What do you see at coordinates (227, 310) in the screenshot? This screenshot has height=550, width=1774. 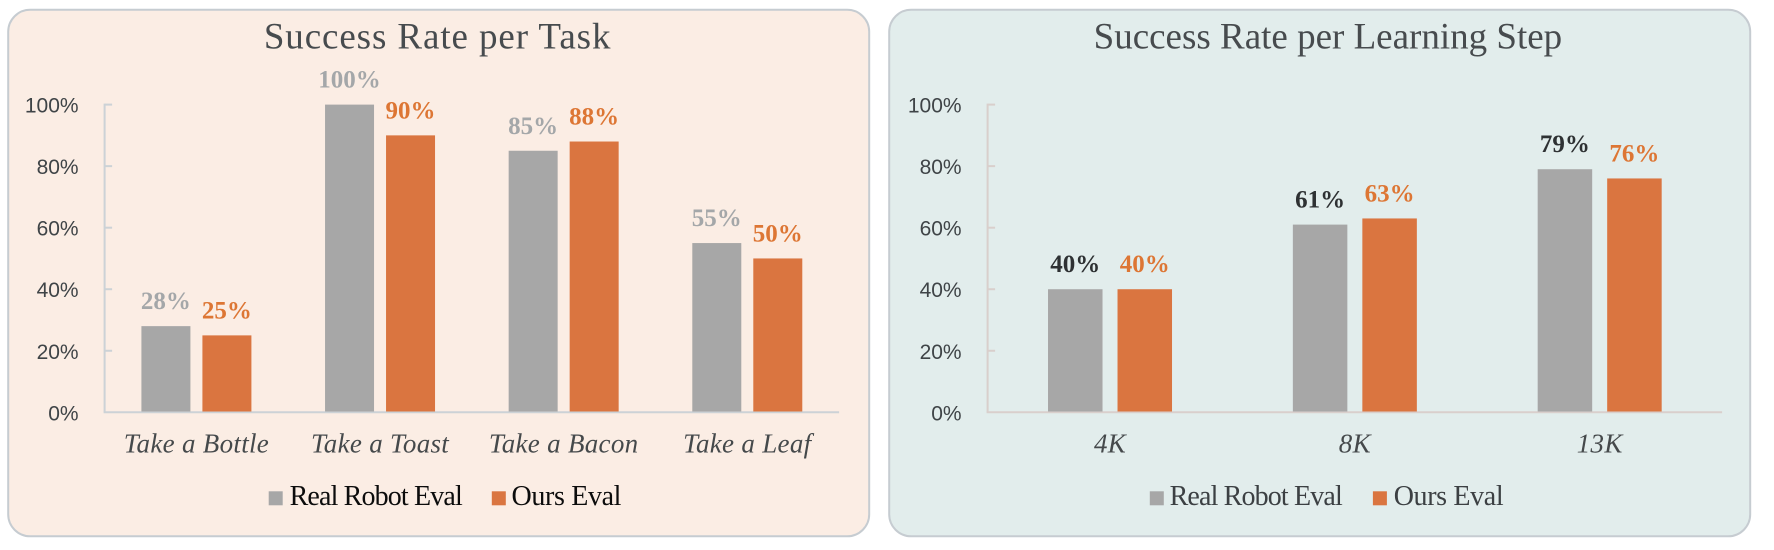 I see `svg-text: 25%` at bounding box center [227, 310].